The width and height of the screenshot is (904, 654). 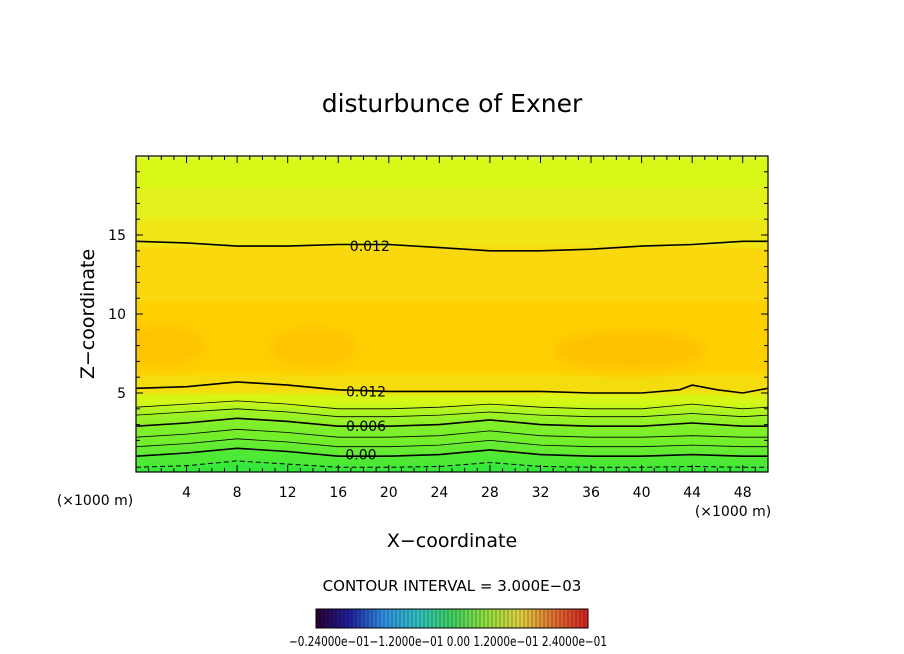 I want to click on colorbar-frame, so click(x=452, y=618).